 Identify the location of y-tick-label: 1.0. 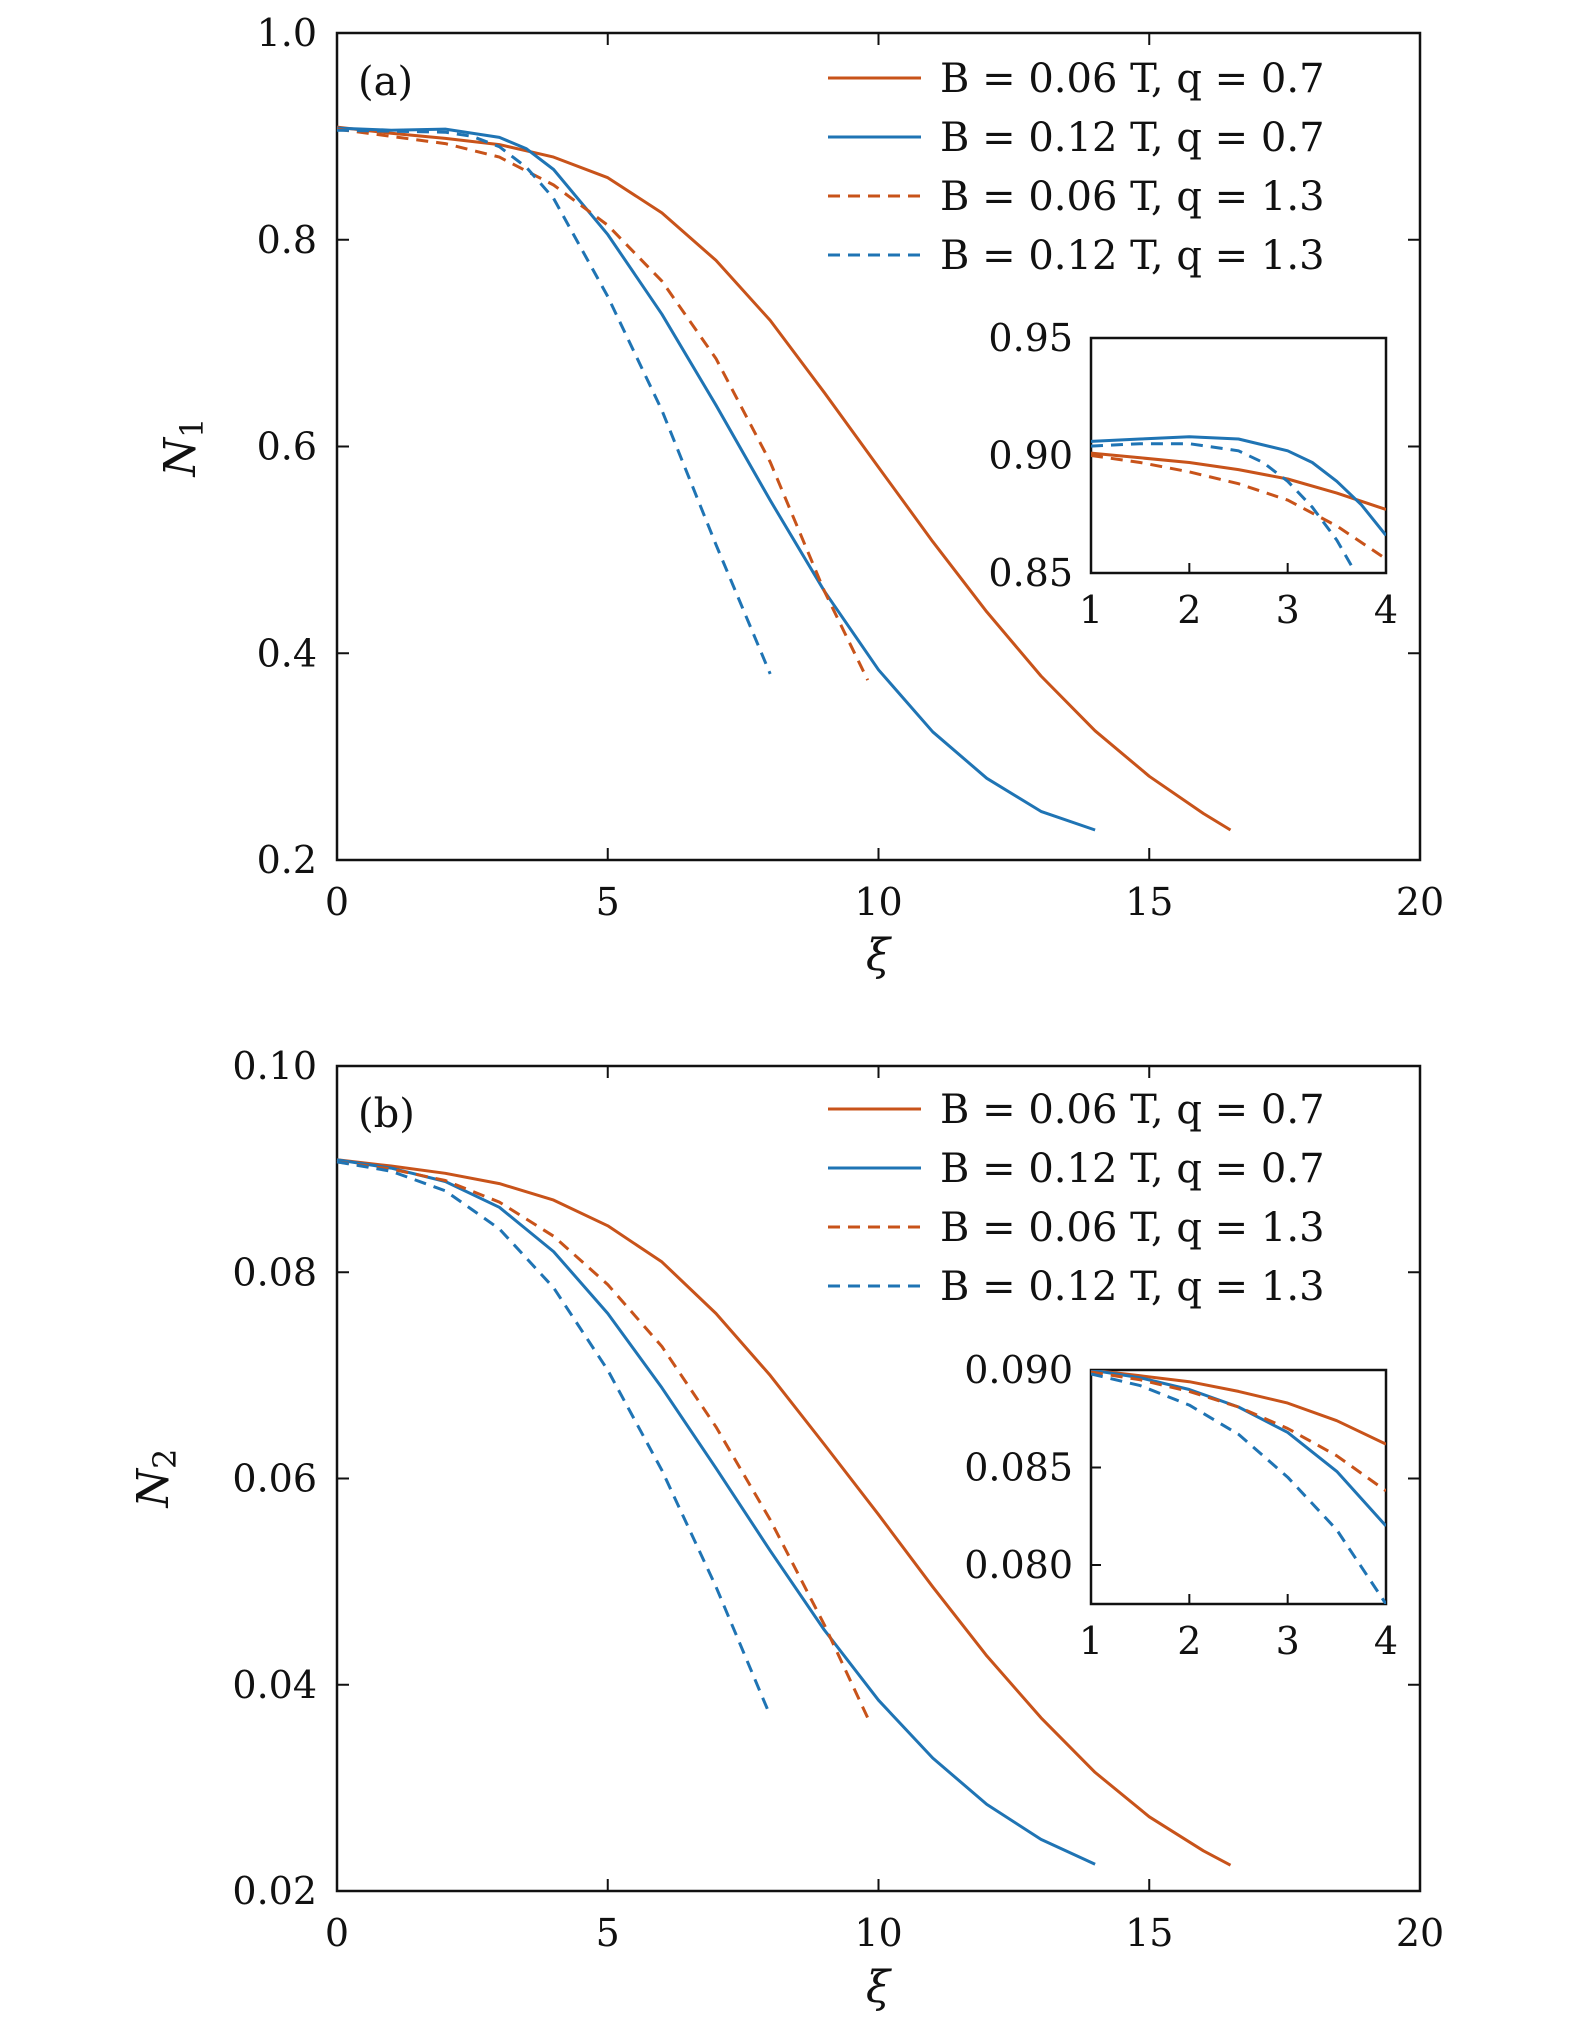
(287, 33).